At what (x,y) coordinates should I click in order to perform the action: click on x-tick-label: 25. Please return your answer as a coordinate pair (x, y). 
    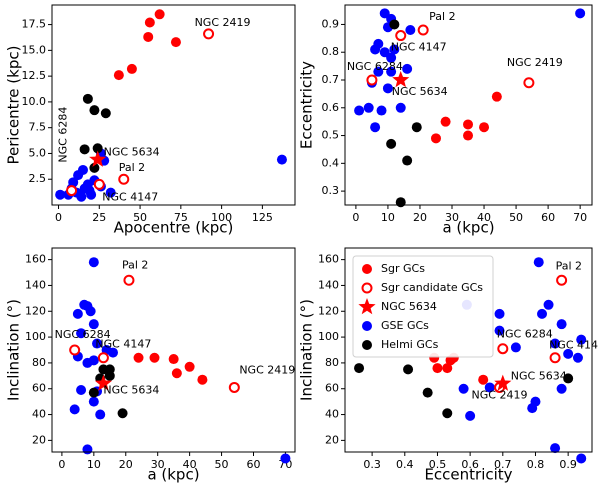
    Looking at the image, I should click on (99, 217).